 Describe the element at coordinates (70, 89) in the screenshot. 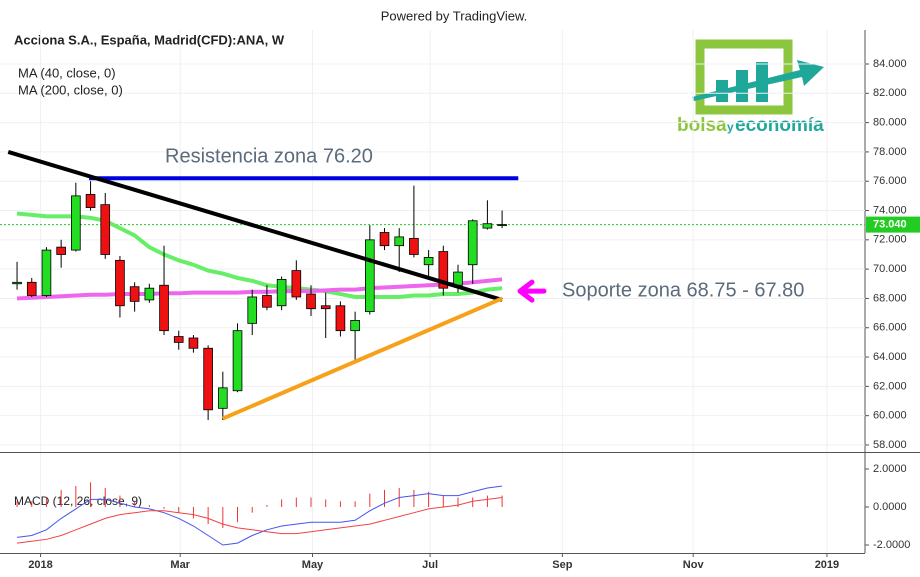

I see `legend-entry: MA (200, close, 0)` at that location.